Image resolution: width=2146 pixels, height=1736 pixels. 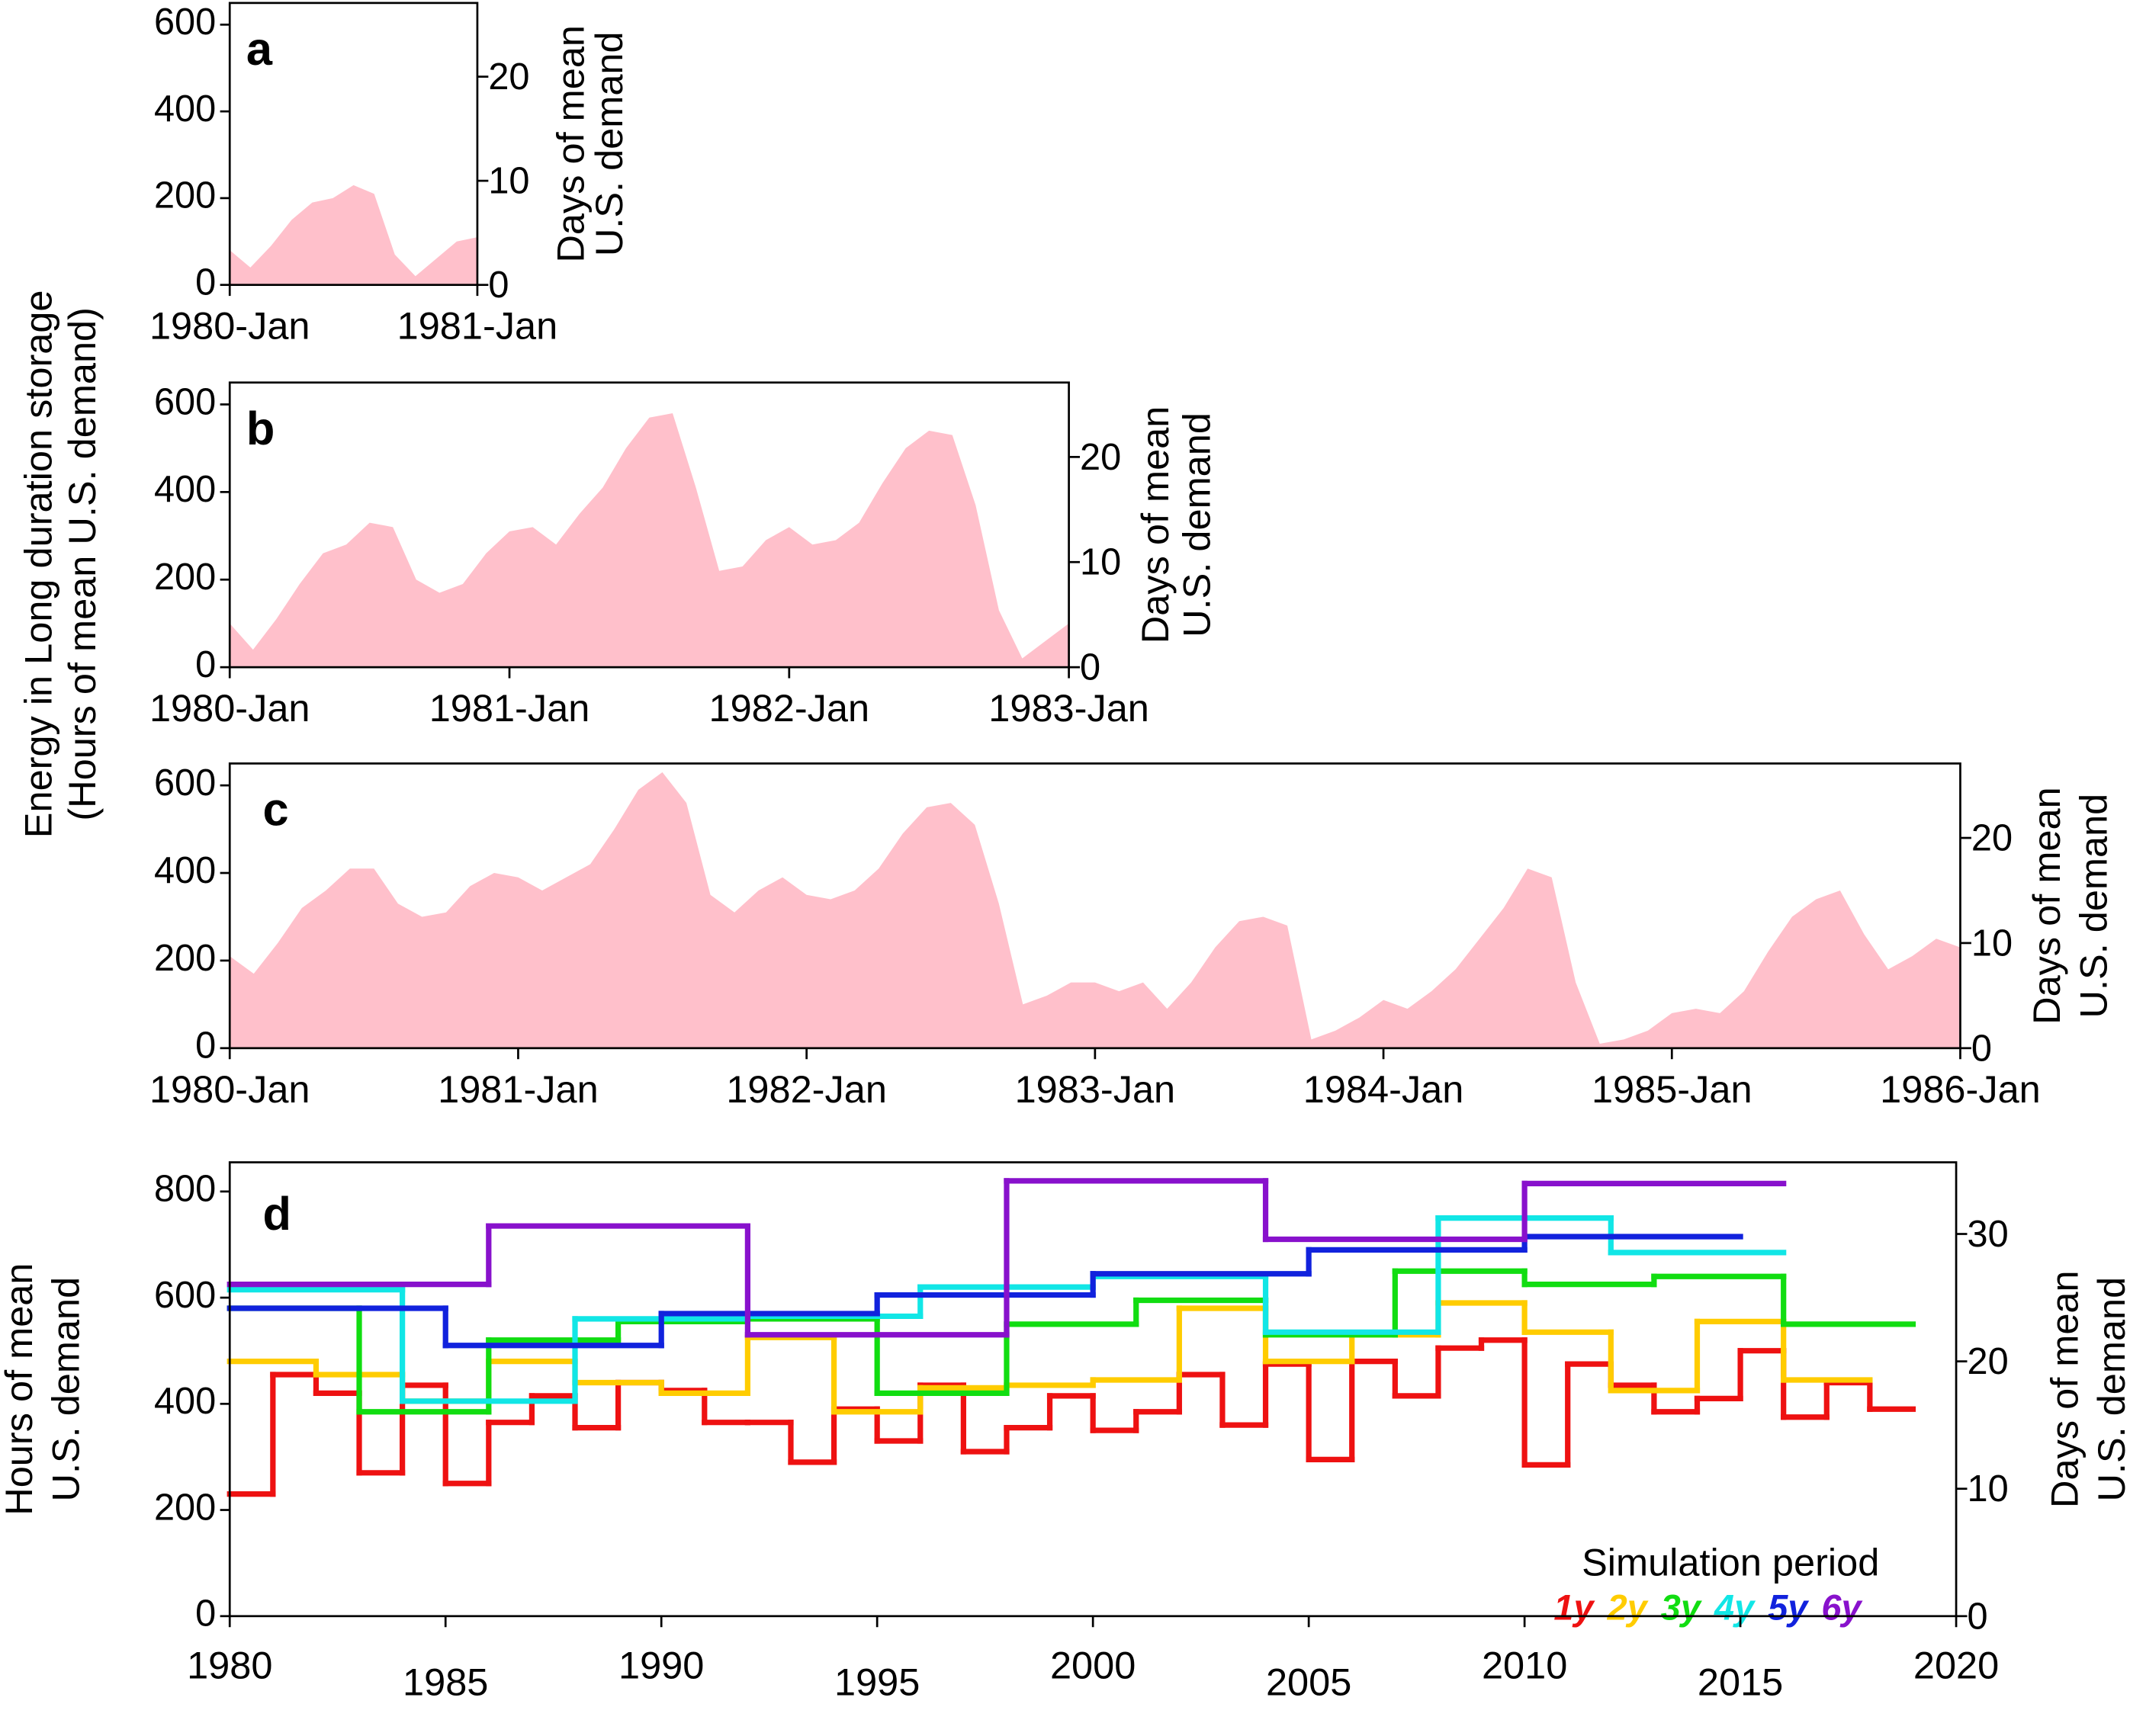 I want to click on y-tick-label: 800, so click(x=185, y=1189).